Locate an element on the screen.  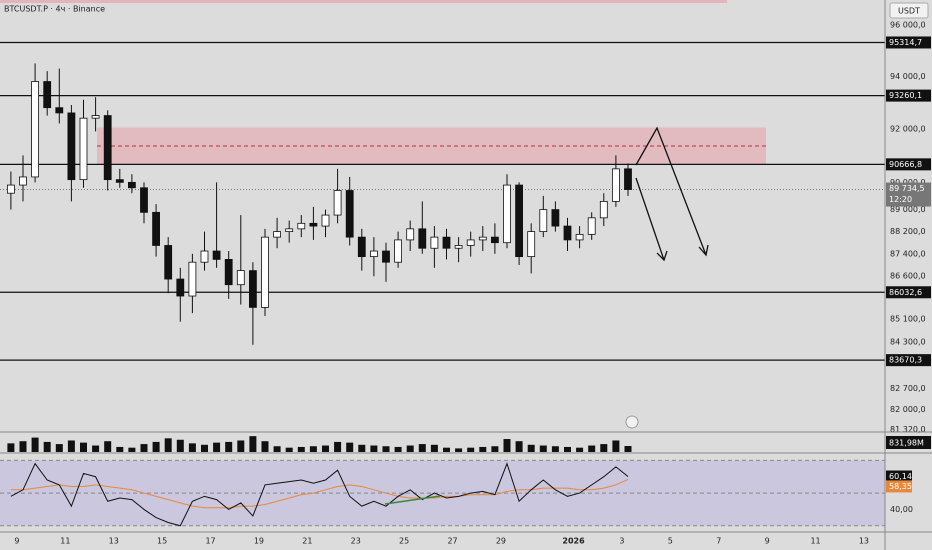
currency: USDT is located at coordinates (909, 11).